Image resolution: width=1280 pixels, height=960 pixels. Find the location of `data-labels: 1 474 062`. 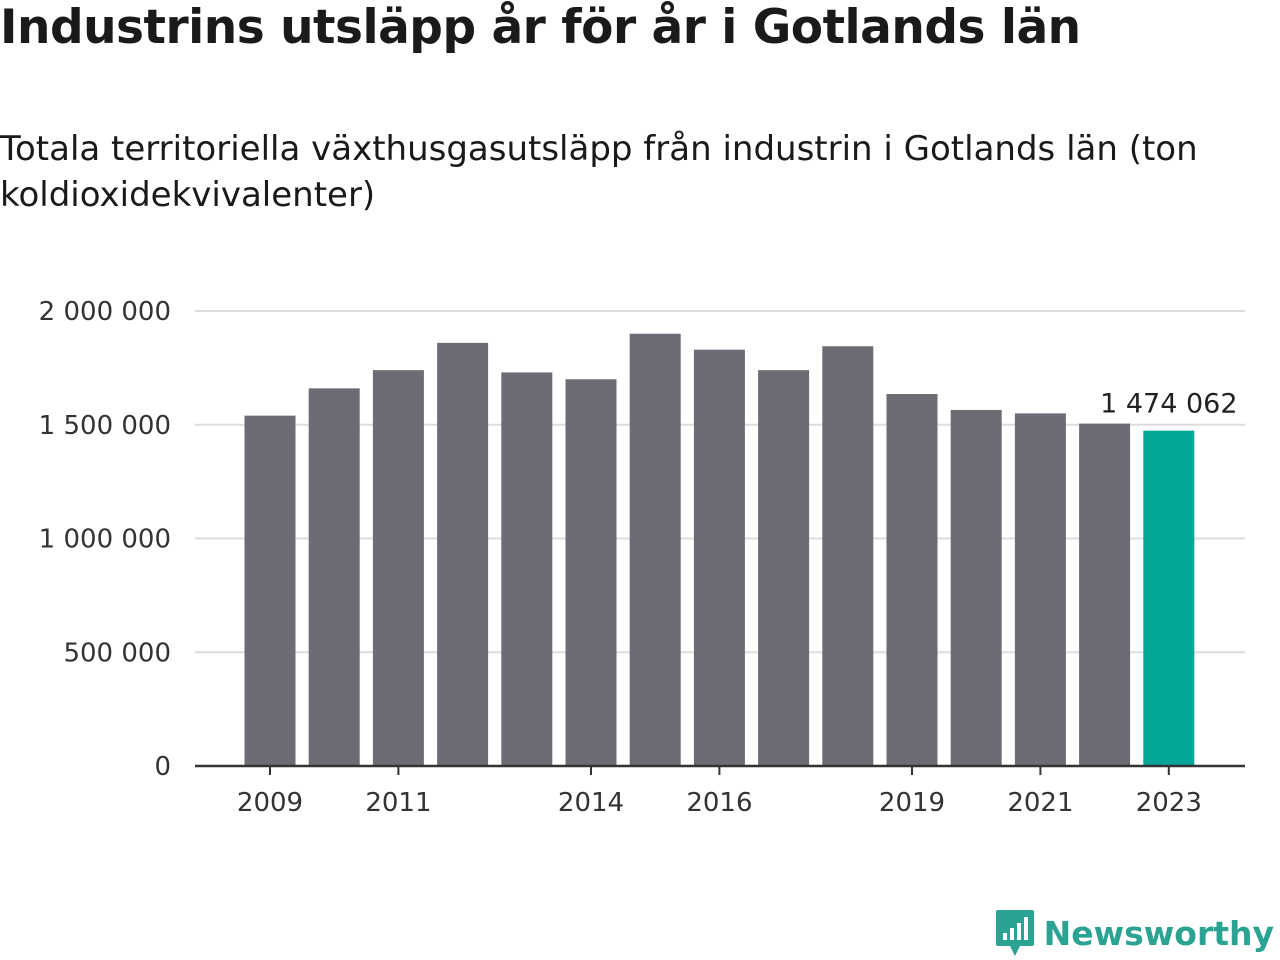

data-labels: 1 474 062 is located at coordinates (1168, 404).